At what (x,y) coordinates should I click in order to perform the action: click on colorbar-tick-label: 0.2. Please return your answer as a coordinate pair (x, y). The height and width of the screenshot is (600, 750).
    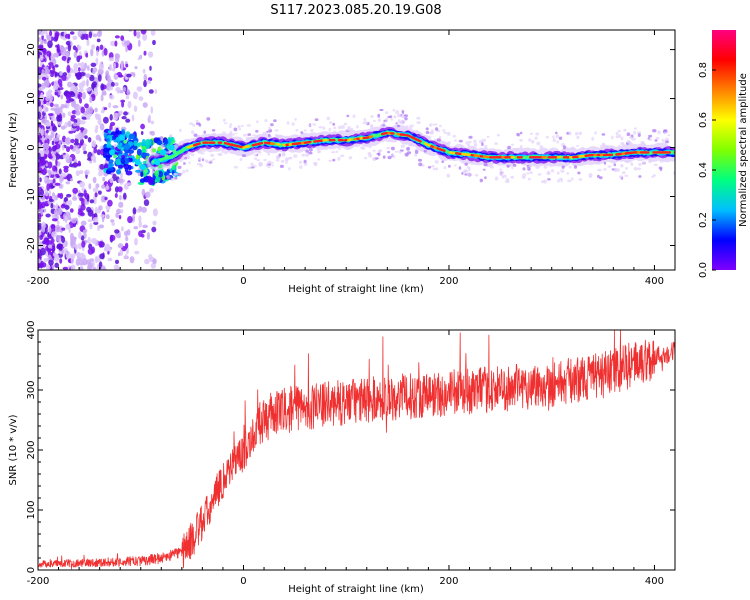
    Looking at the image, I should click on (703, 220).